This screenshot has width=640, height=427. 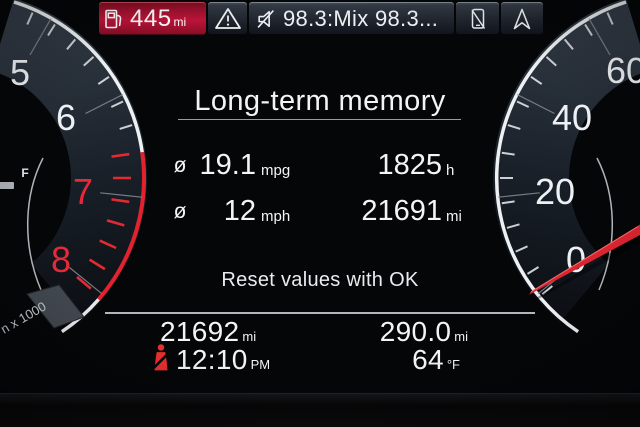 I want to click on avg-speed-unit: mph, so click(x=276, y=216).